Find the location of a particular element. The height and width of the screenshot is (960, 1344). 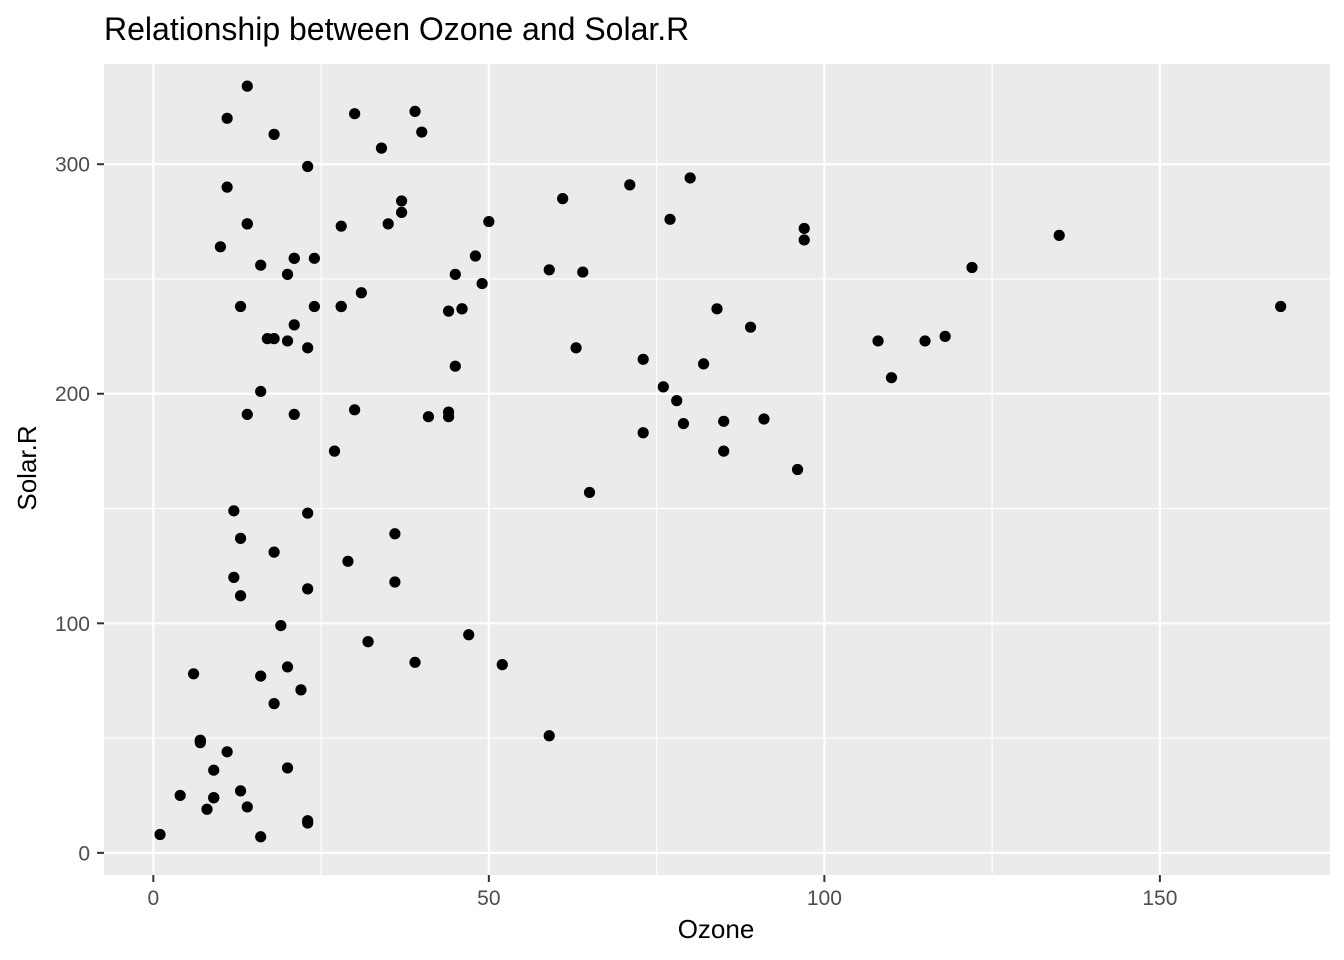

y-tick-label: 300 is located at coordinates (72, 165).